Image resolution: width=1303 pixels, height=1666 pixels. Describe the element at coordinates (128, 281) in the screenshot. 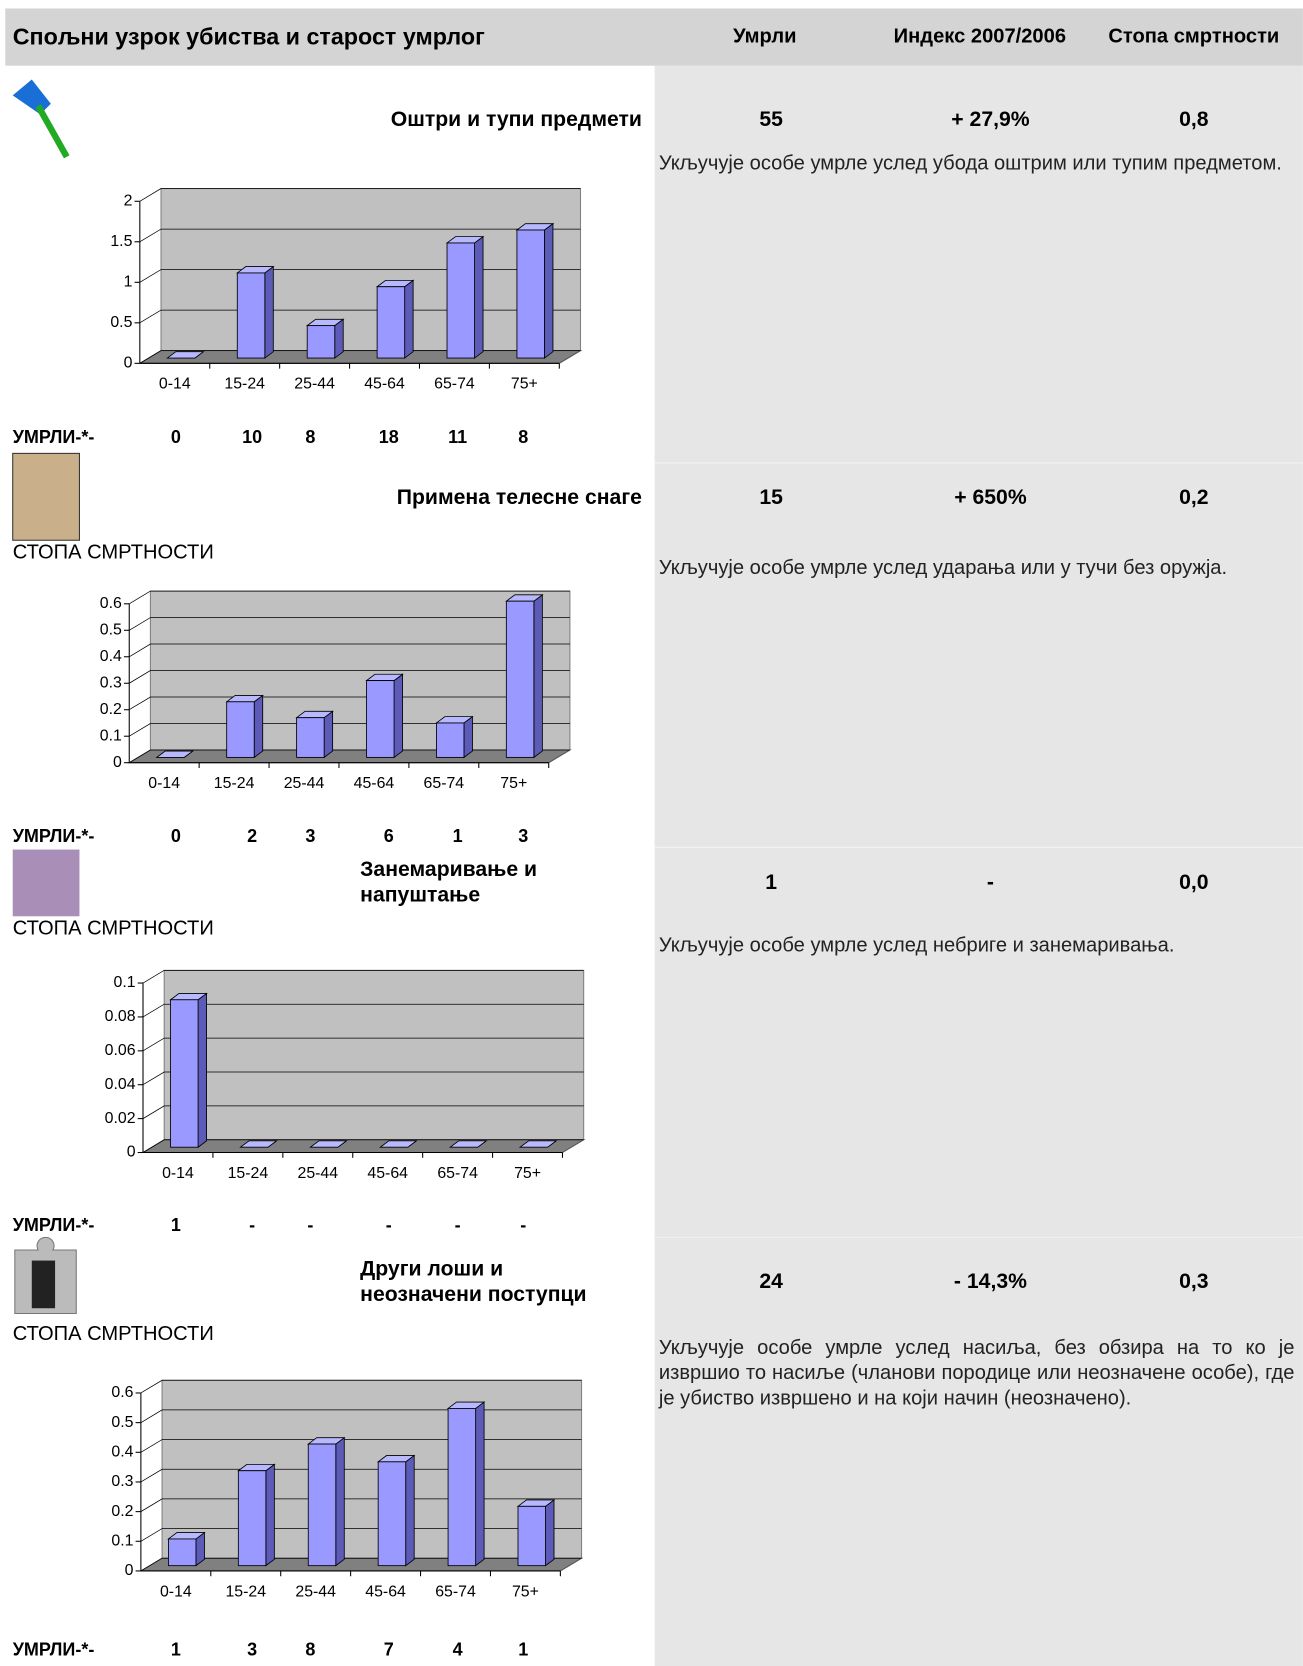

I see `y-tick-label: 1` at that location.